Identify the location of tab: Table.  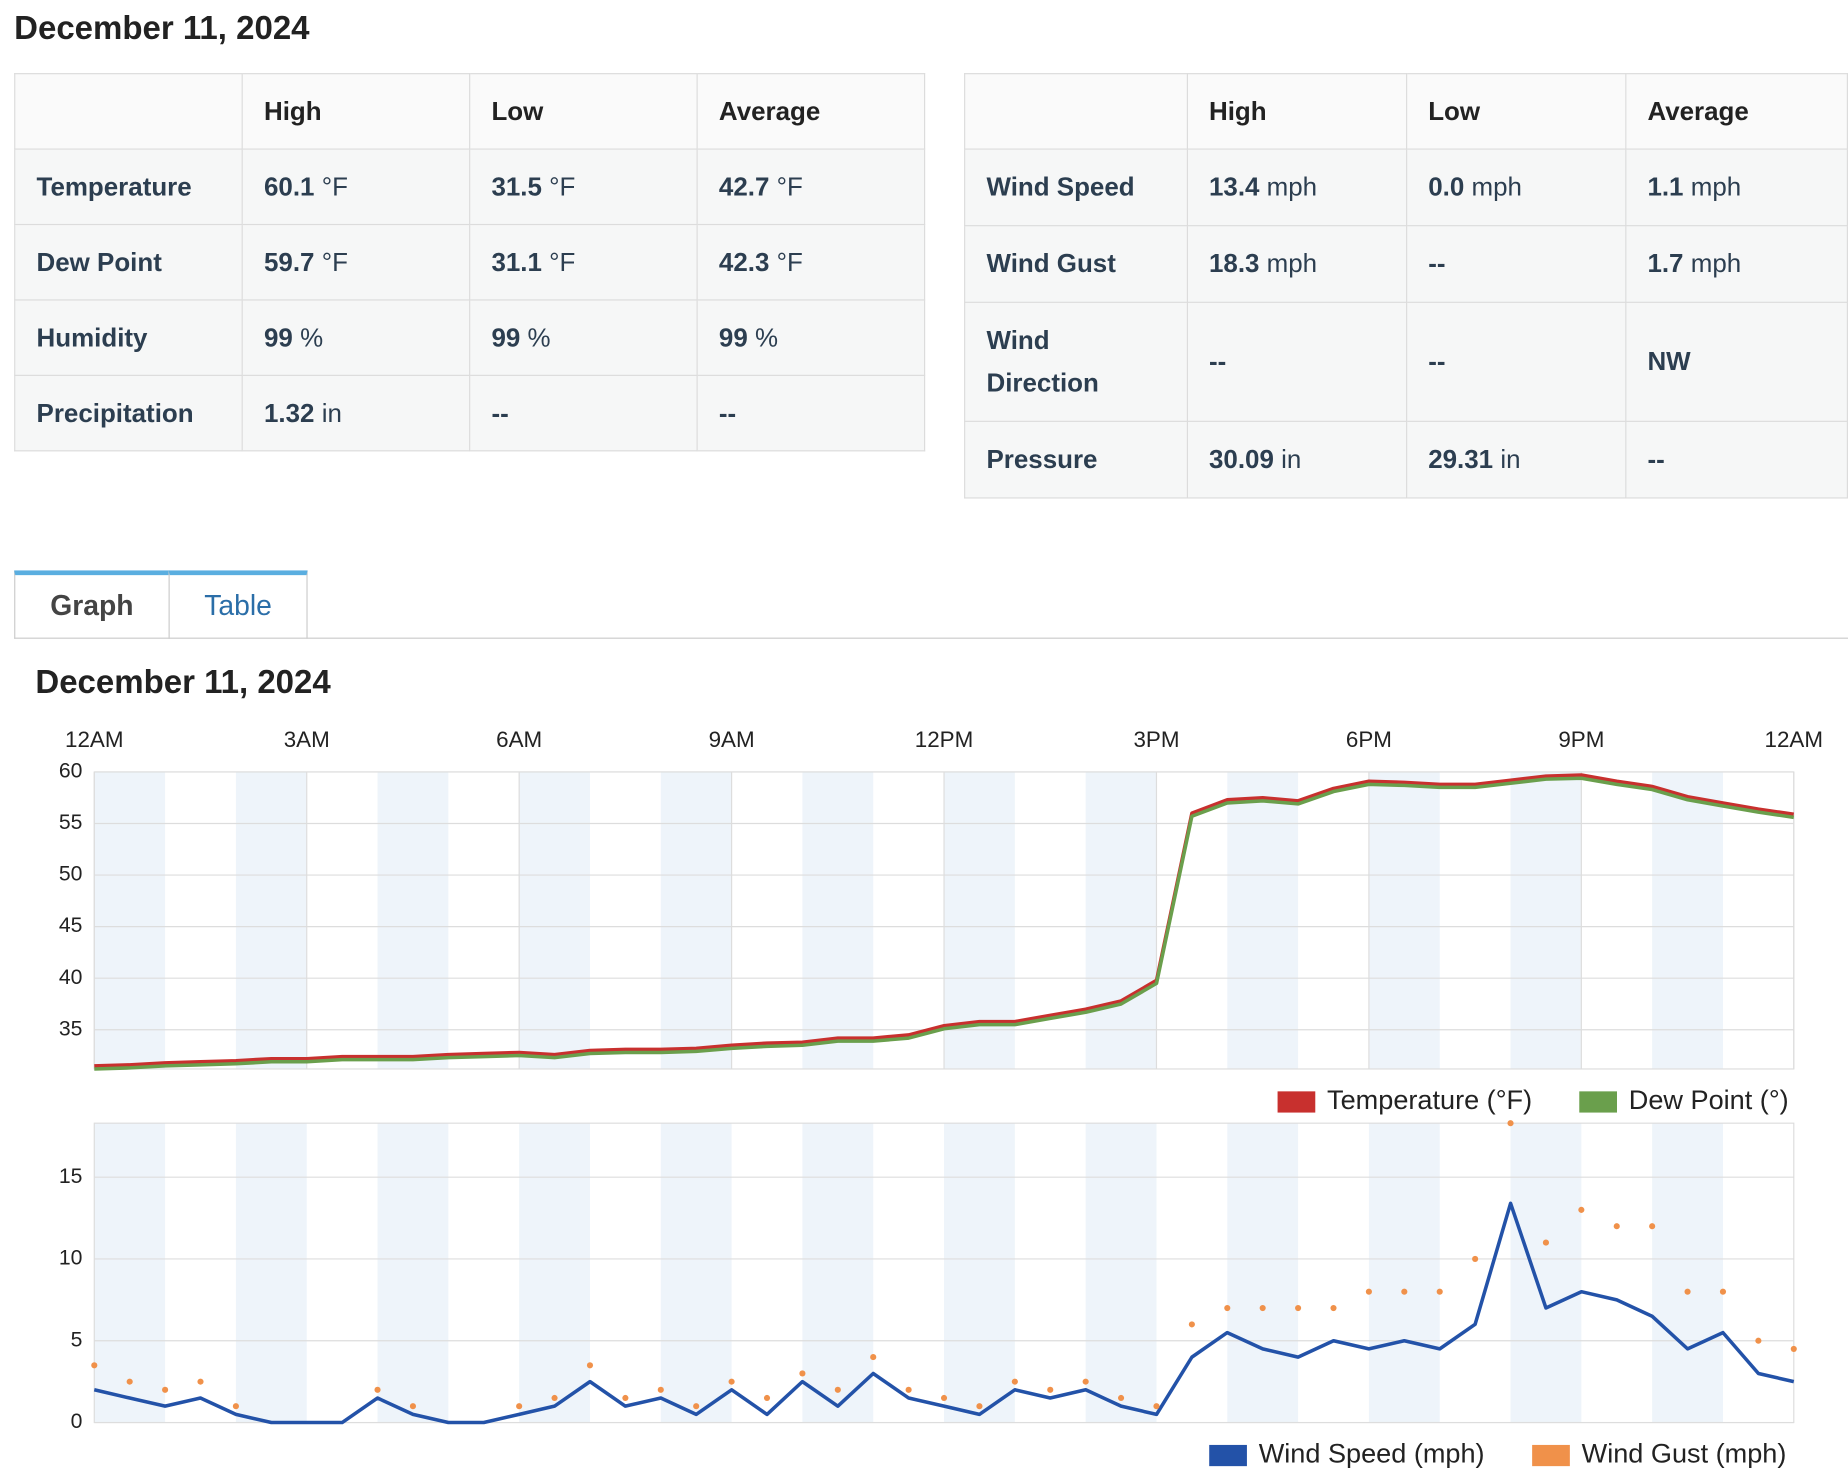
(238, 604).